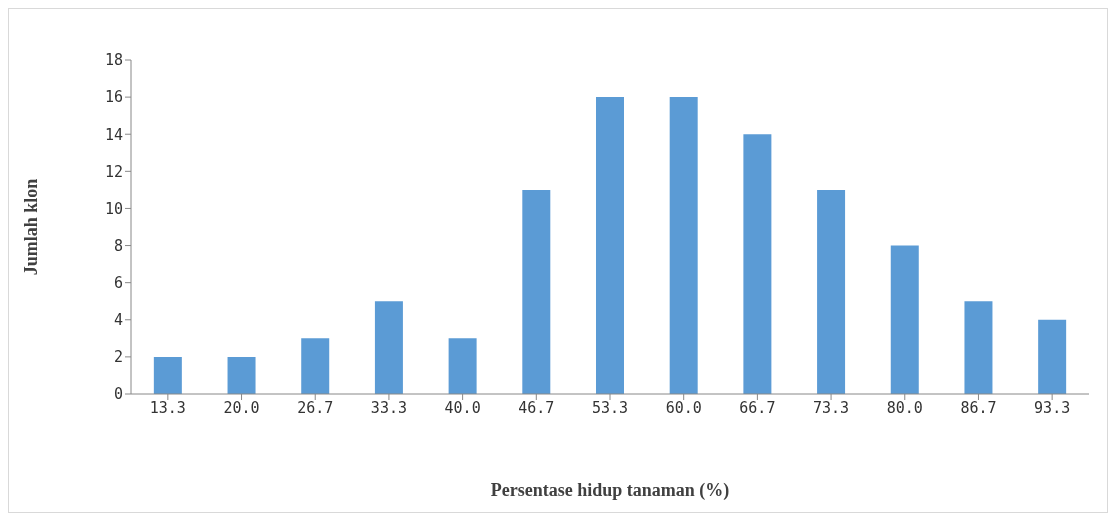  What do you see at coordinates (904, 407) in the screenshot?
I see `x-tick-label: 80.0` at bounding box center [904, 407].